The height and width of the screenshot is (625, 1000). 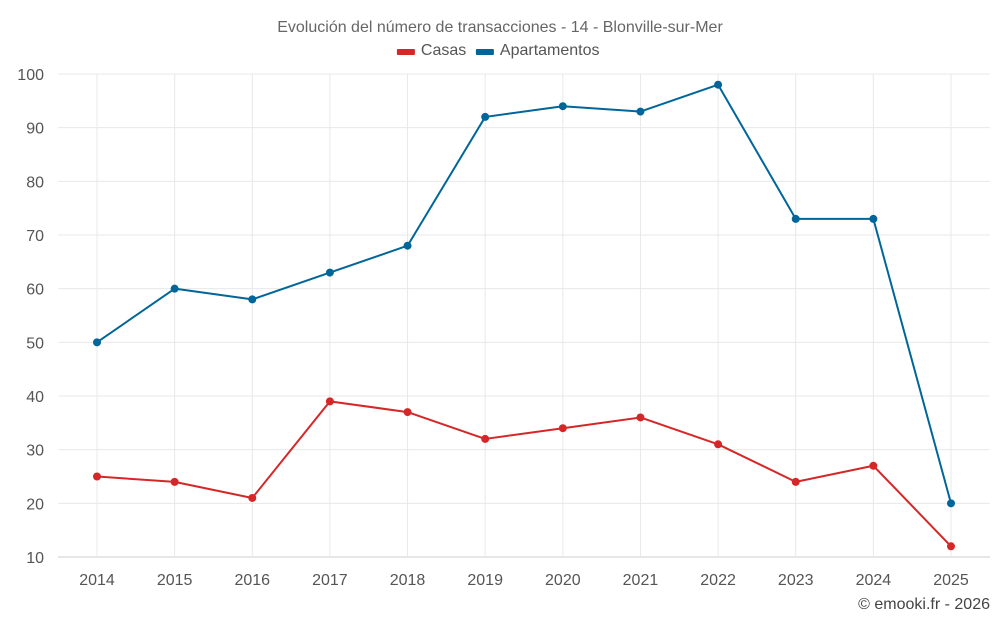 I want to click on legend-item-apartamentos: Apartamentos, so click(x=537, y=50).